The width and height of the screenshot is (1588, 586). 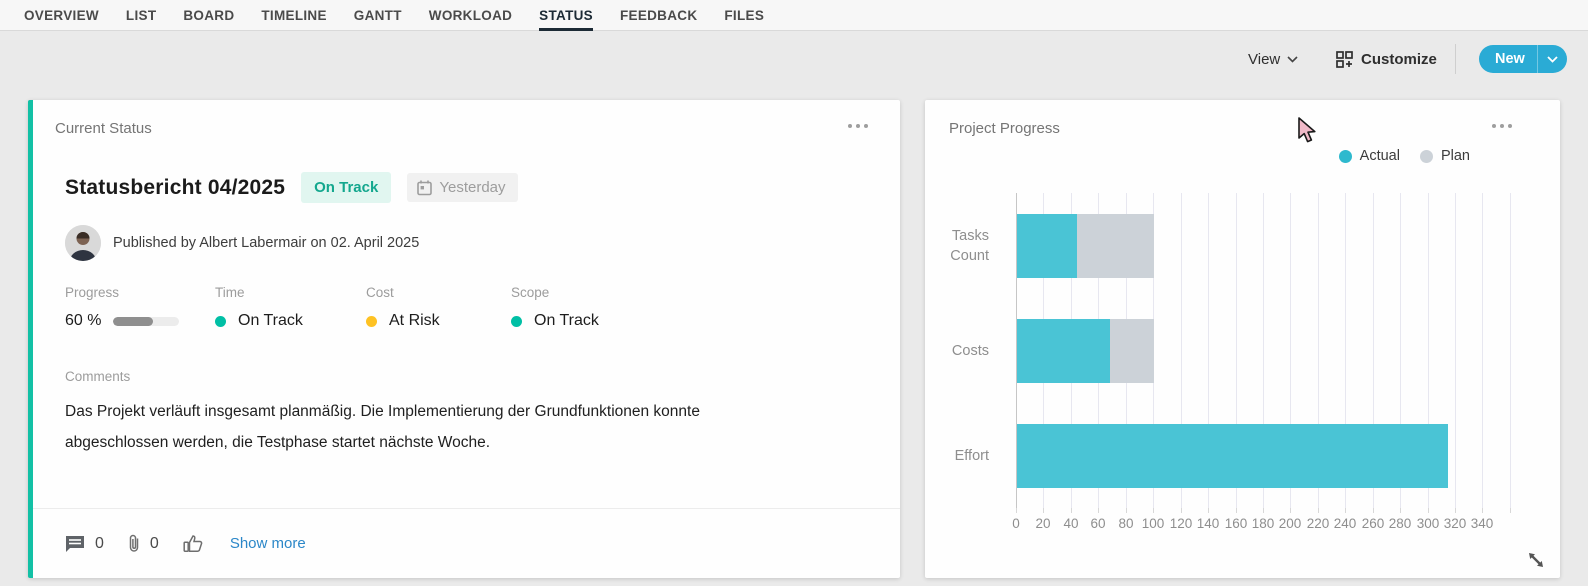 What do you see at coordinates (294, 15) in the screenshot?
I see `tab-timeline: TIMELINE` at bounding box center [294, 15].